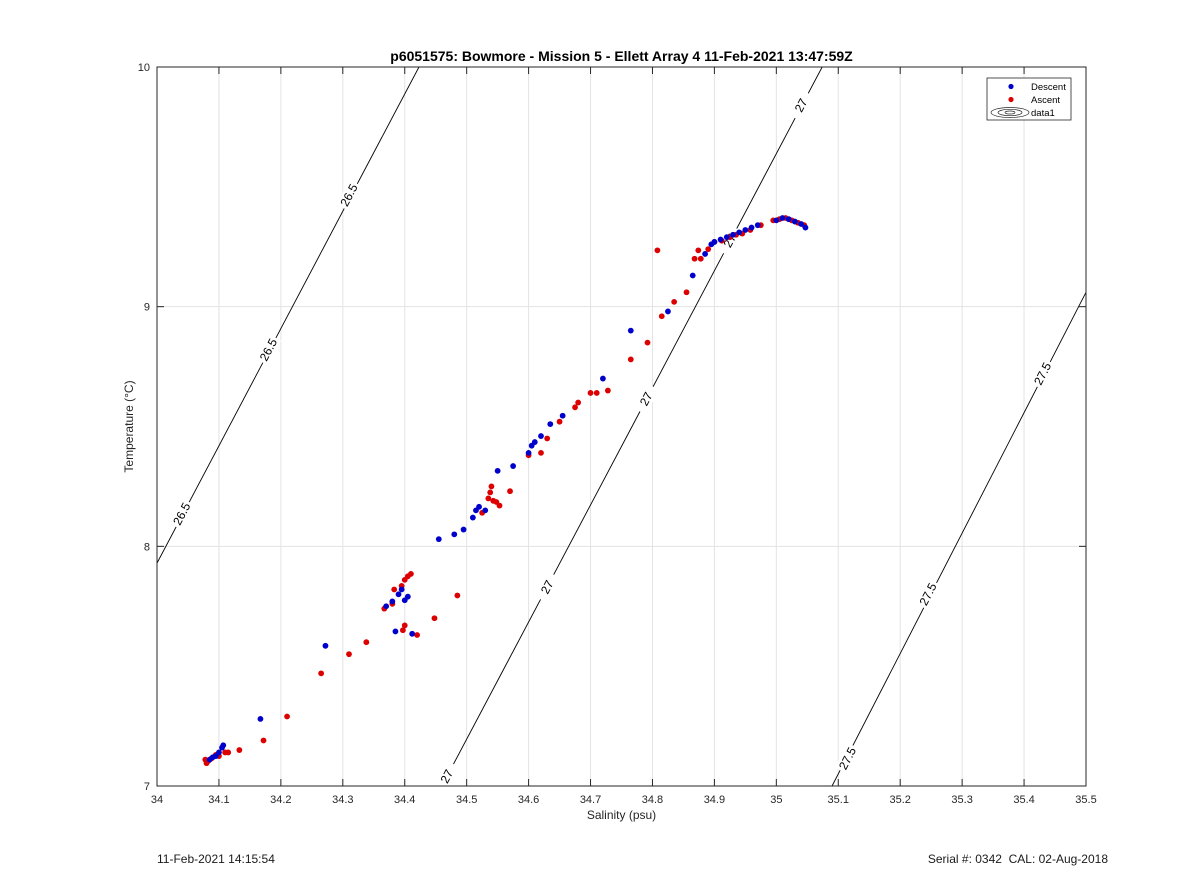  What do you see at coordinates (1048, 87) in the screenshot?
I see `legend-descent-label: Descent` at bounding box center [1048, 87].